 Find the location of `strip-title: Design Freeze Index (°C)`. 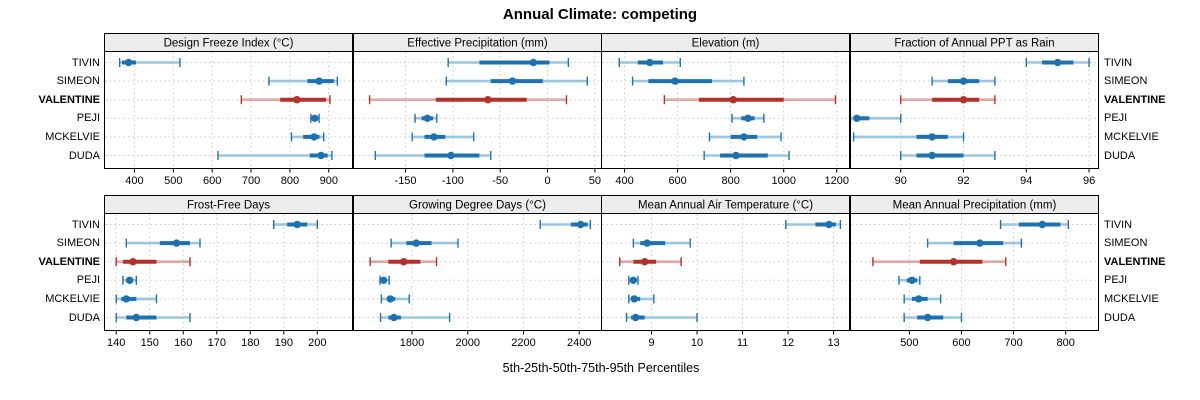

strip-title: Design Freeze Index (°C) is located at coordinates (229, 44).